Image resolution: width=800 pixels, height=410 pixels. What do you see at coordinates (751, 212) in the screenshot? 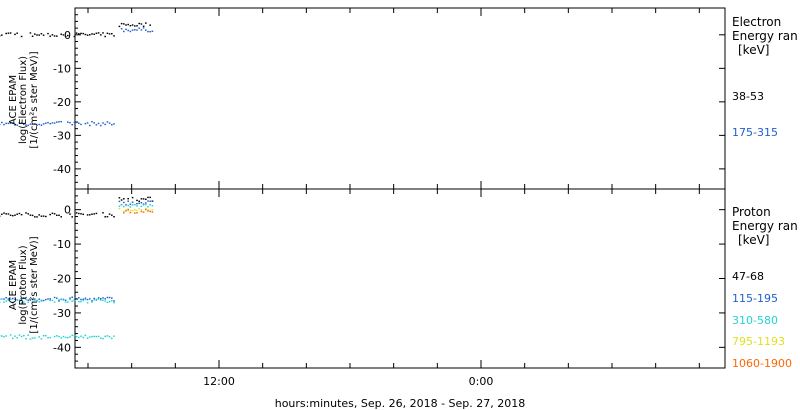
I see `proton-legend-title-1: Proton` at bounding box center [751, 212].